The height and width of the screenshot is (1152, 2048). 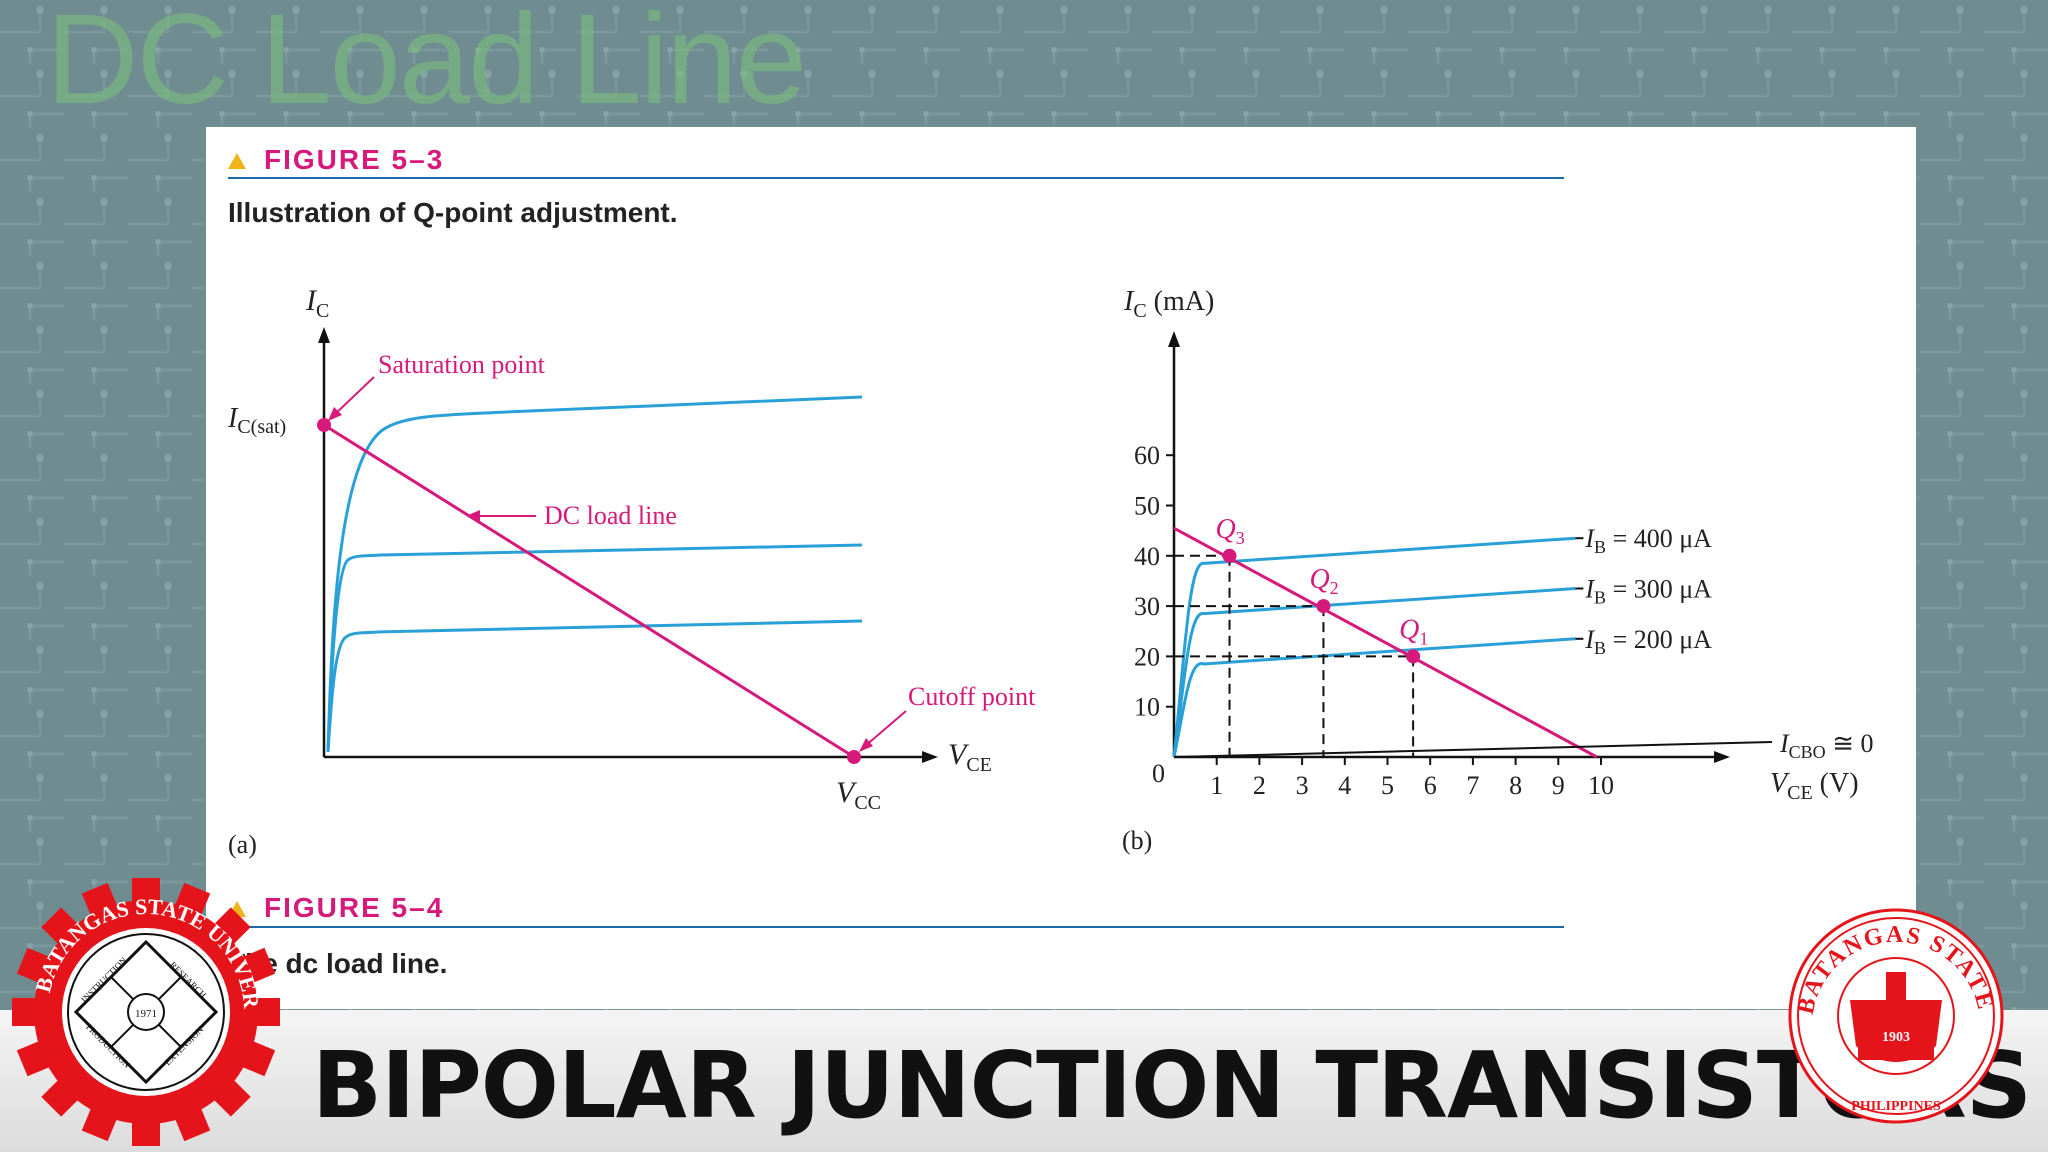 I want to click on right-logo-year: 1903, so click(x=1896, y=1037).